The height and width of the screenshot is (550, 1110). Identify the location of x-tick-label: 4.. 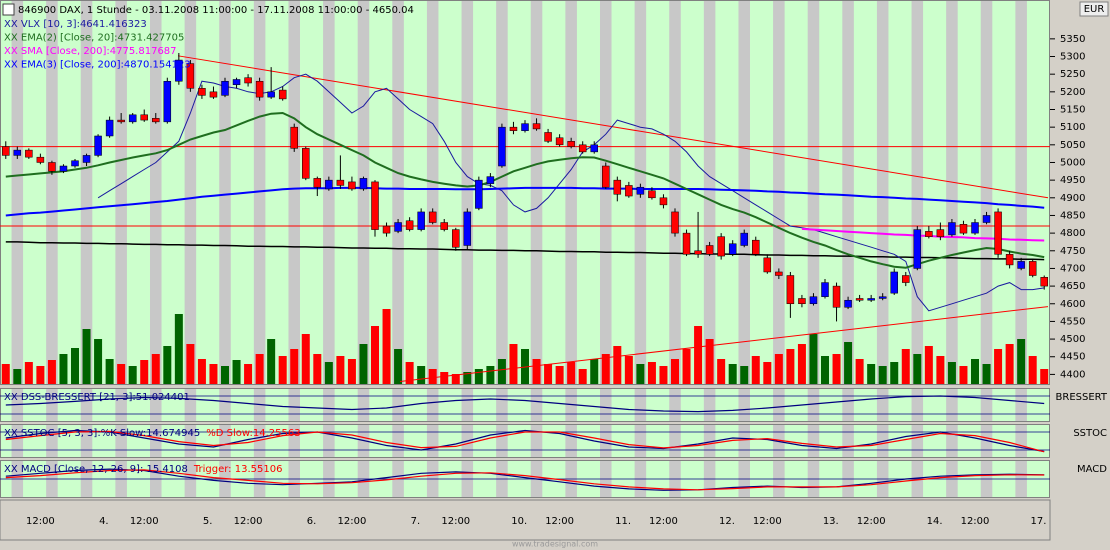
(104, 521).